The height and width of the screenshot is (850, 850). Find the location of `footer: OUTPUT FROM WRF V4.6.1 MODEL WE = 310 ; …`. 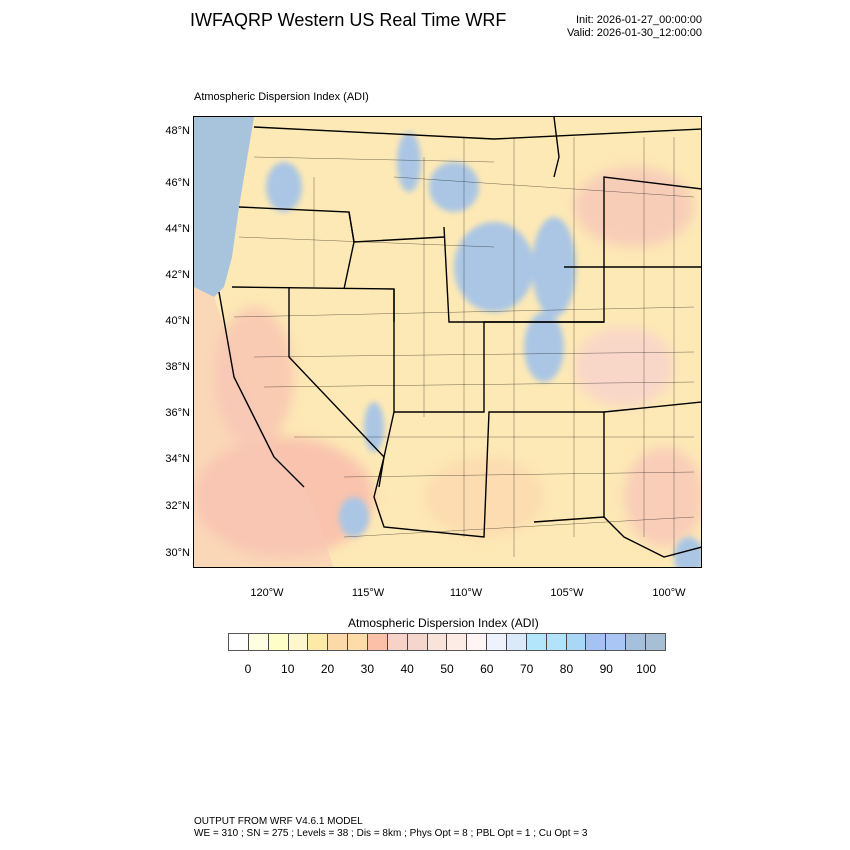

footer: OUTPUT FROM WRF V4.6.1 MODEL WE = 310 ; … is located at coordinates (390, 828).